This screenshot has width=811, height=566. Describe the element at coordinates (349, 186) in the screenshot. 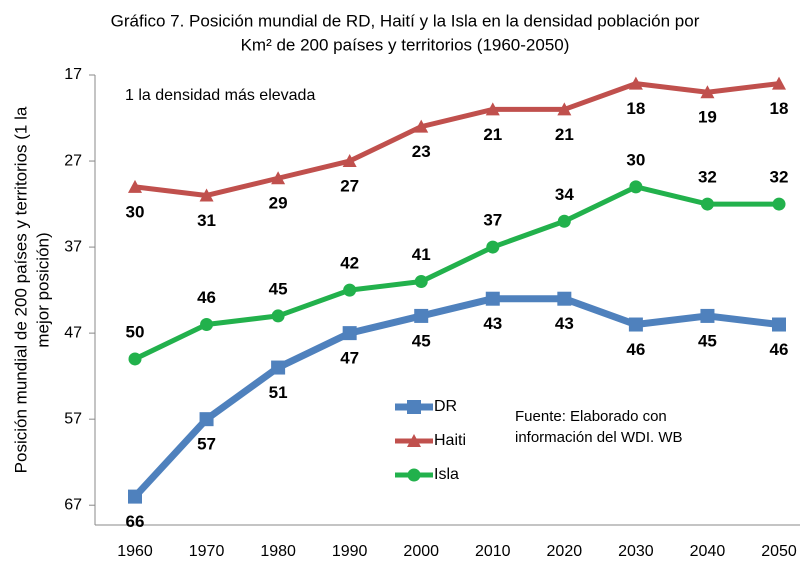

I see `data-label: 27` at that location.